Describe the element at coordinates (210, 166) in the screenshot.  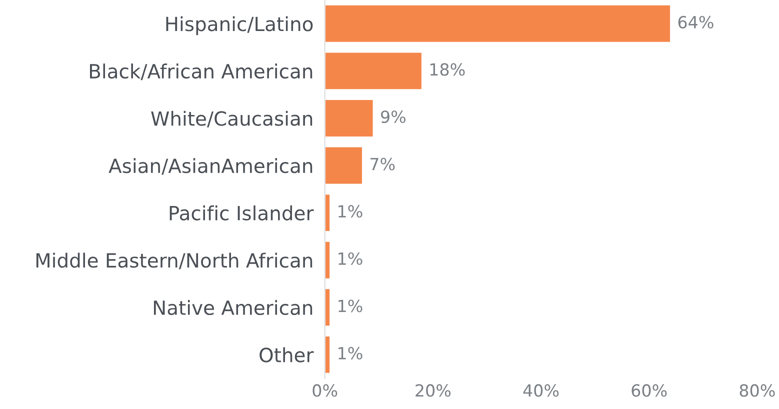
I see `y-tick-label: Asian/AsianAmerican` at that location.